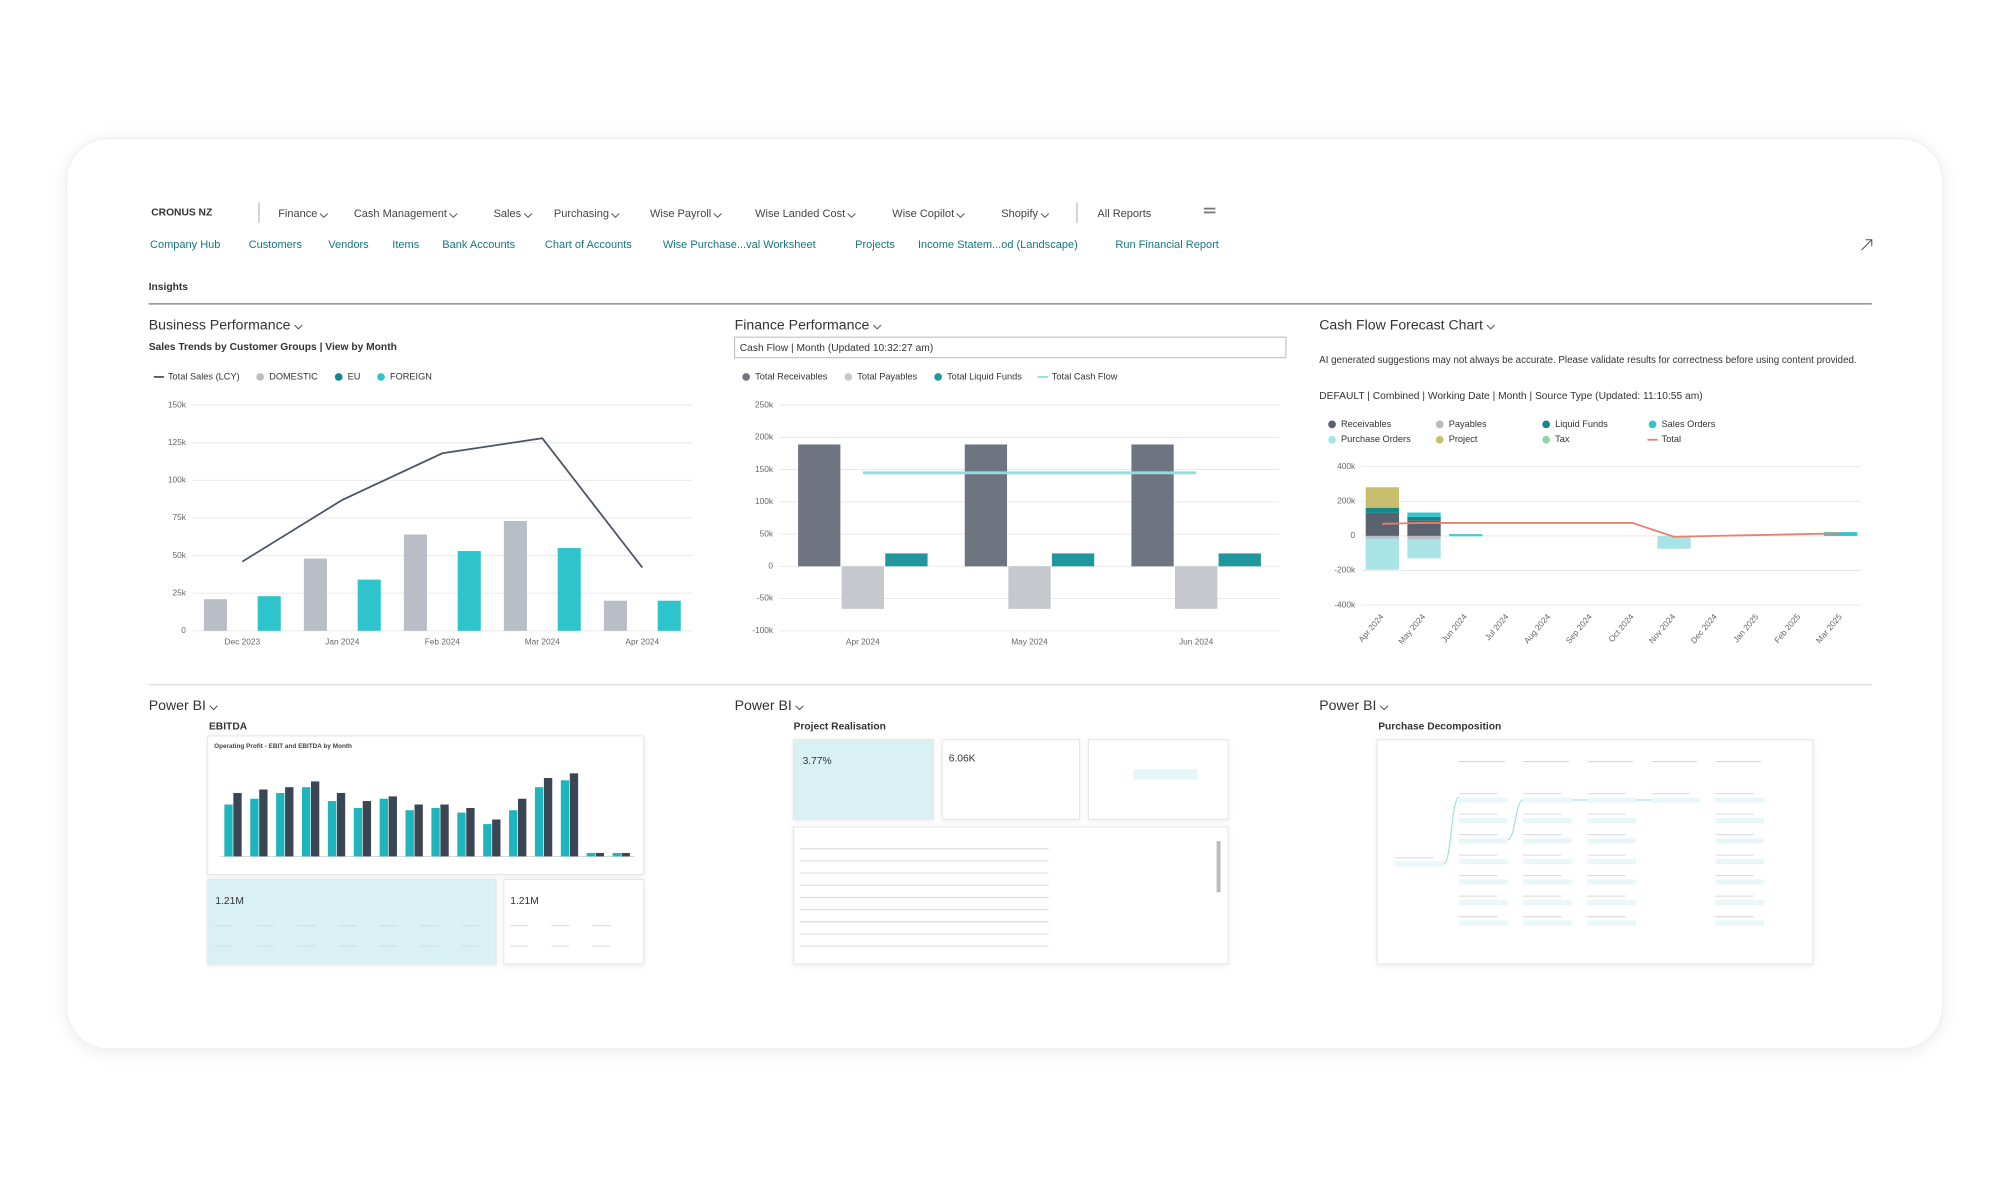 This screenshot has width=2000, height=1184. Describe the element at coordinates (348, 245) in the screenshot. I see `nav-link: Vendors` at that location.